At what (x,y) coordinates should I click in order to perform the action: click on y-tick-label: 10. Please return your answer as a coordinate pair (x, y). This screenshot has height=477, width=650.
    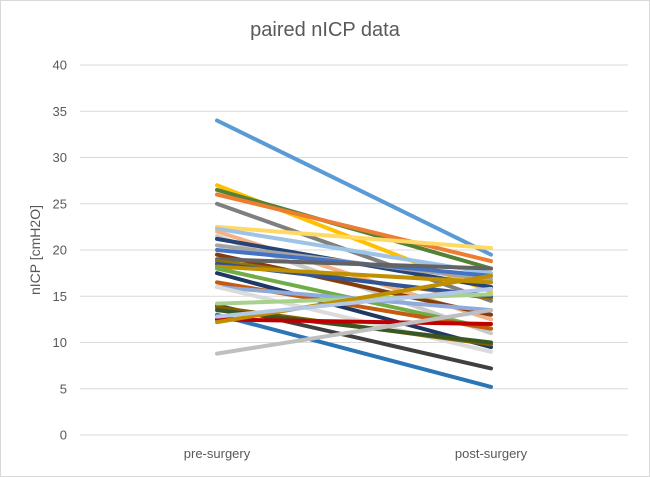
    Looking at the image, I should click on (60, 342).